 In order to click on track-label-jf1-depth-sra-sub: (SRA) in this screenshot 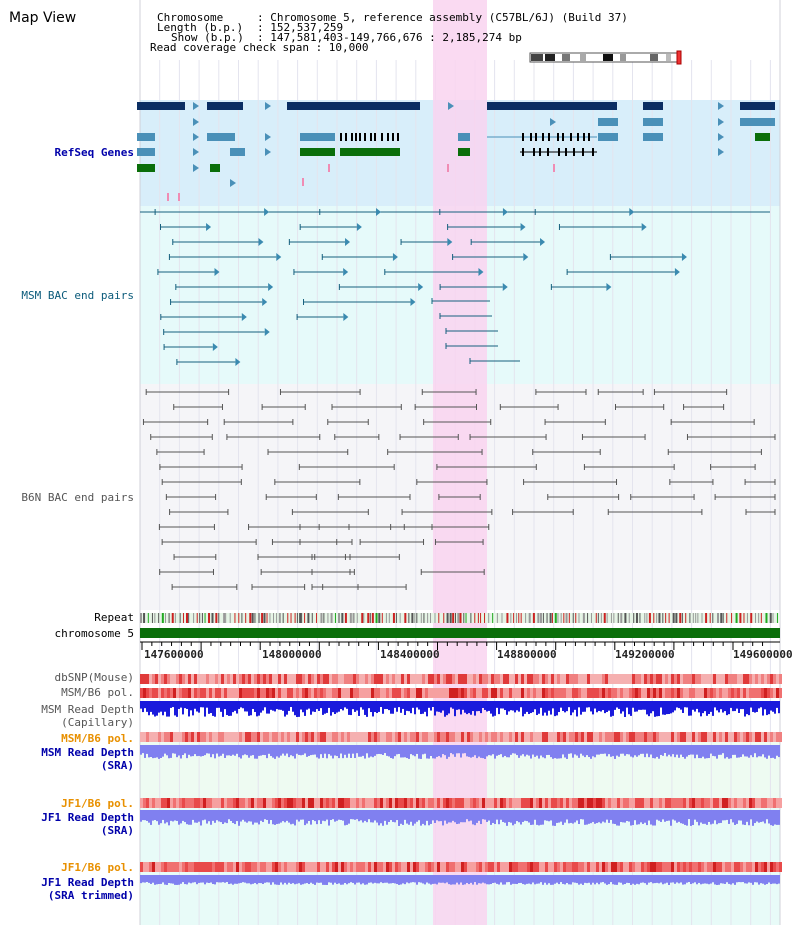, I will do `click(117, 830)`.